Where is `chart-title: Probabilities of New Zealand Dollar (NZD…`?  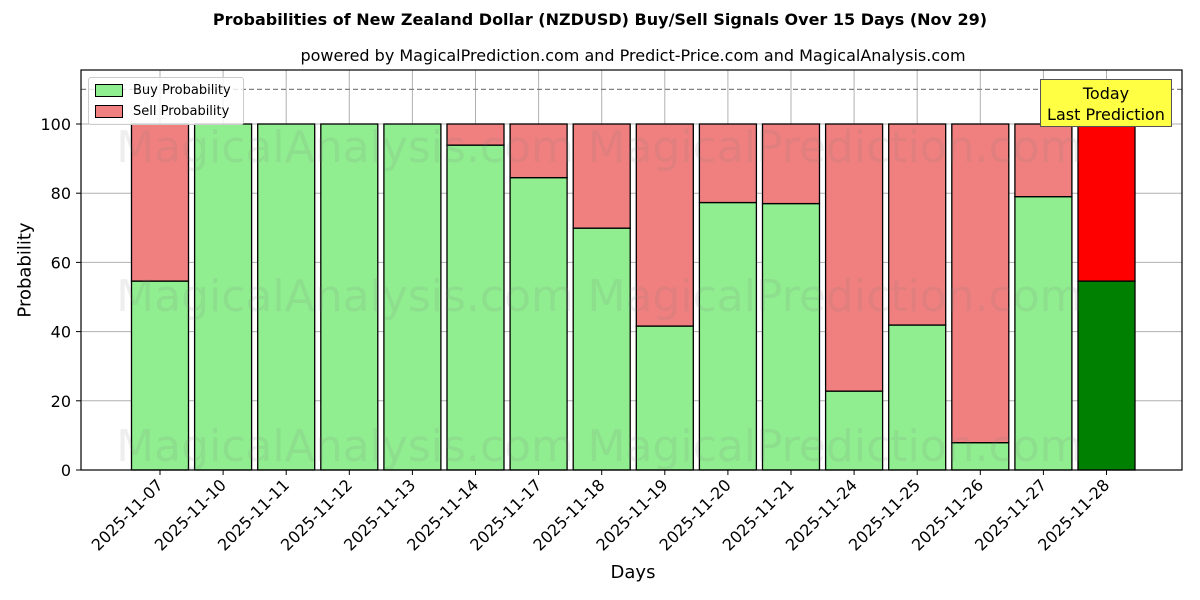 chart-title: Probabilities of New Zealand Dollar (NZD… is located at coordinates (600, 19).